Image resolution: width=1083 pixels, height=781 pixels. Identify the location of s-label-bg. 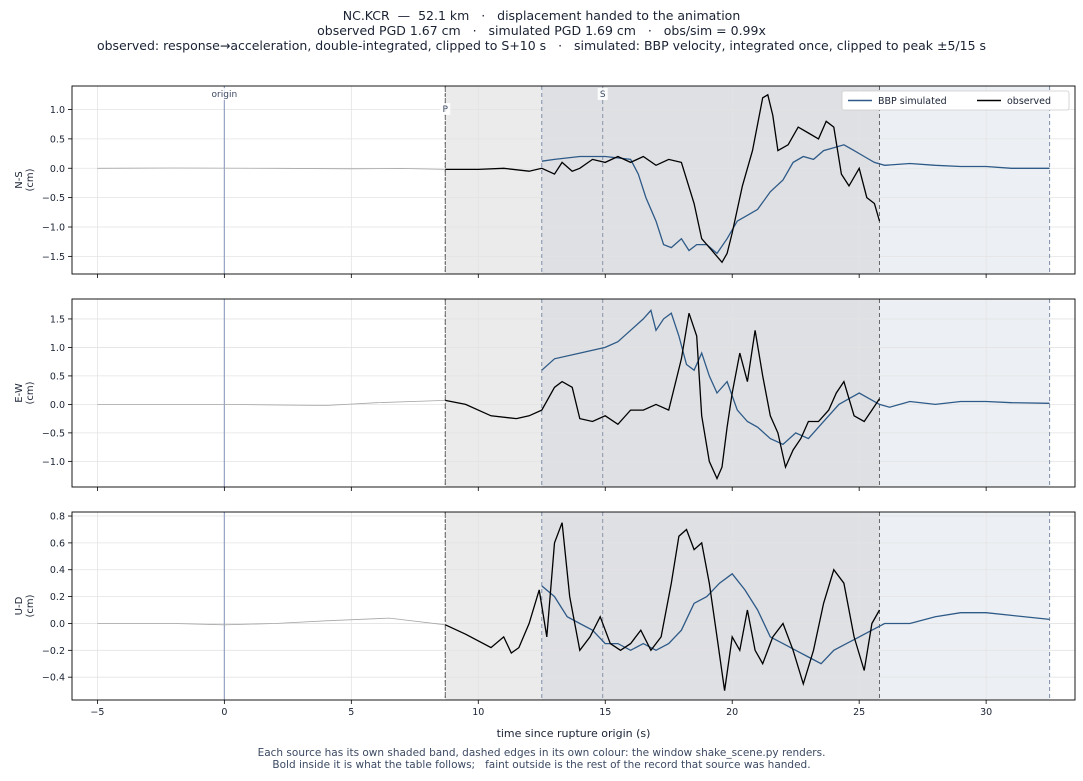
(602, 94).